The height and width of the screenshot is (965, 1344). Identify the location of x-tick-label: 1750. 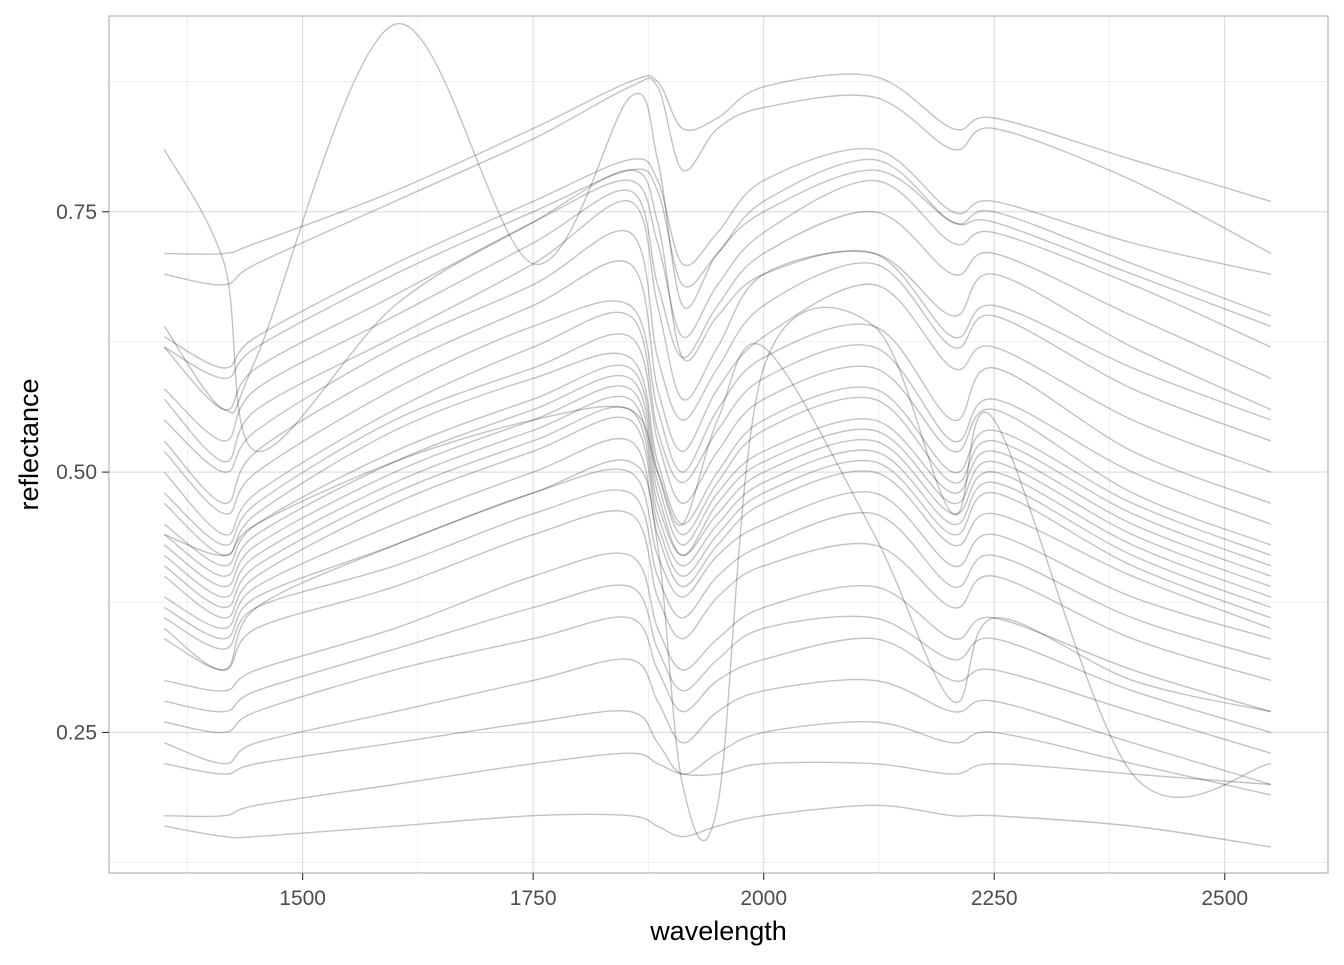
(533, 898).